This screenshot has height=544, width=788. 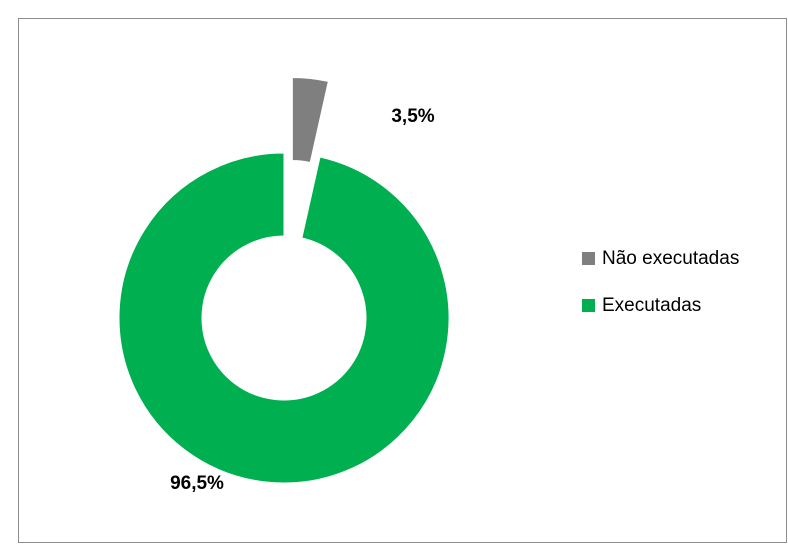 What do you see at coordinates (412, 116) in the screenshot?
I see `data-label: 3,5%` at bounding box center [412, 116].